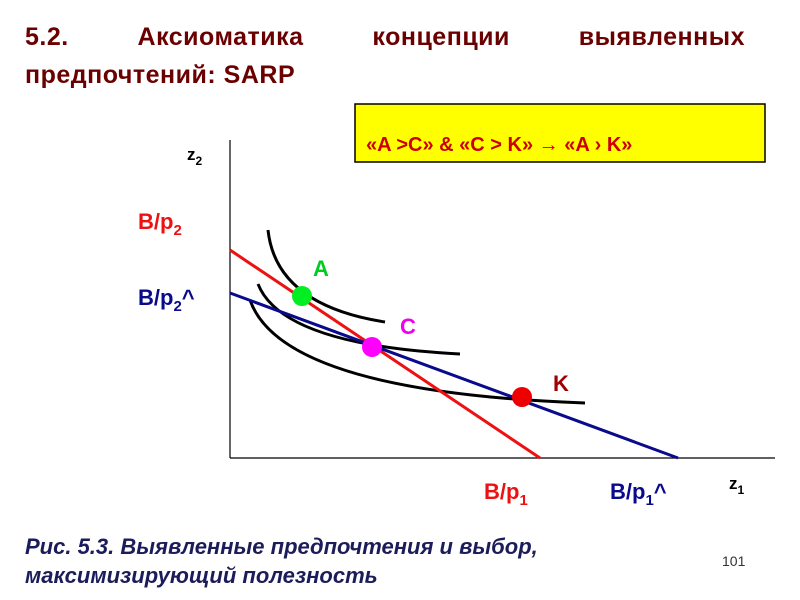 The image size is (800, 600). Describe the element at coordinates (741, 490) in the screenshot. I see `x-axis-label-sub: 1` at that location.